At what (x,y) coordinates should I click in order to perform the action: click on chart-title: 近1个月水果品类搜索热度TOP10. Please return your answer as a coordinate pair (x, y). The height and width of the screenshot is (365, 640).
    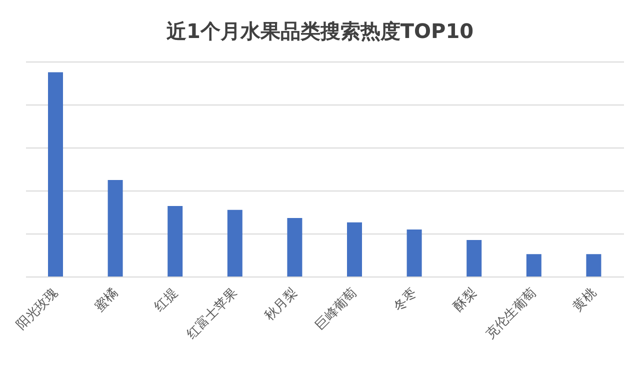
    Looking at the image, I should click on (320, 31).